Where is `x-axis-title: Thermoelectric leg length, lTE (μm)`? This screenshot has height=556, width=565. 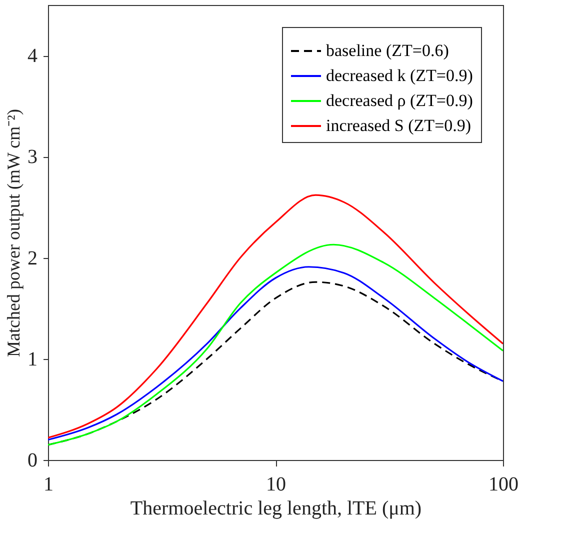 x-axis-title: Thermoelectric leg length, lTE (μm) is located at coordinates (276, 509).